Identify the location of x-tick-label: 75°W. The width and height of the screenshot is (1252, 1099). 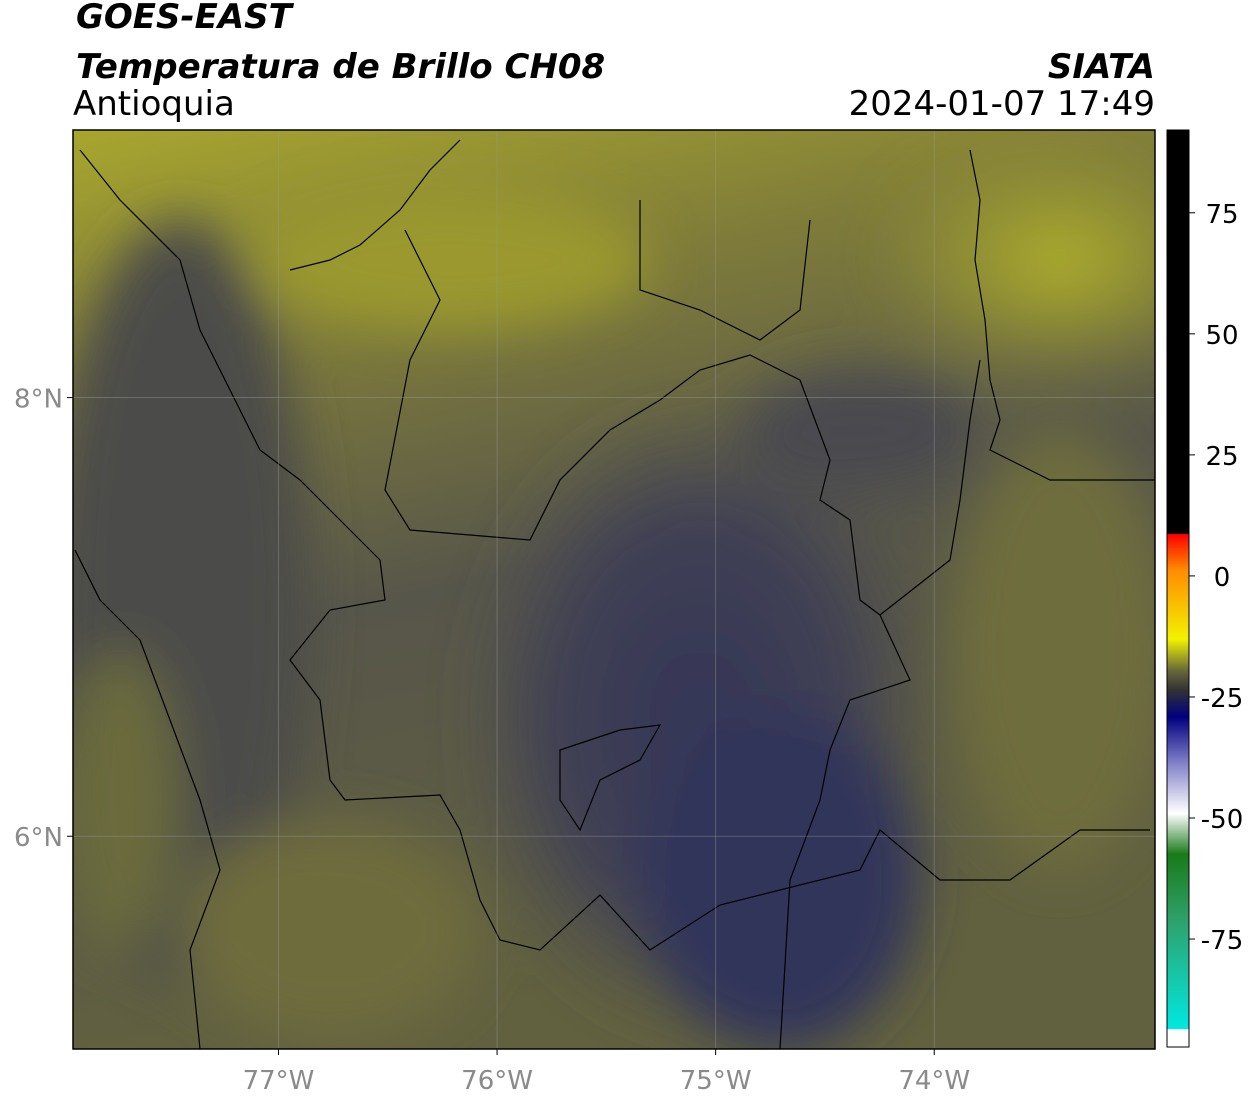
(716, 1081).